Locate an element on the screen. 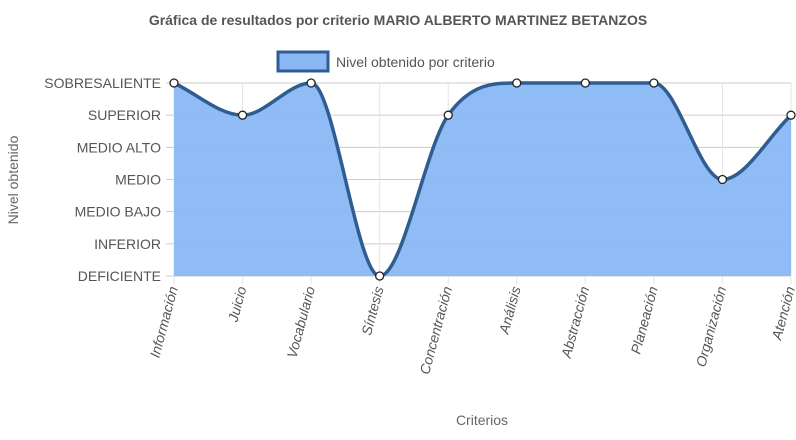 The image size is (796, 440). legend-swatch is located at coordinates (303, 61).